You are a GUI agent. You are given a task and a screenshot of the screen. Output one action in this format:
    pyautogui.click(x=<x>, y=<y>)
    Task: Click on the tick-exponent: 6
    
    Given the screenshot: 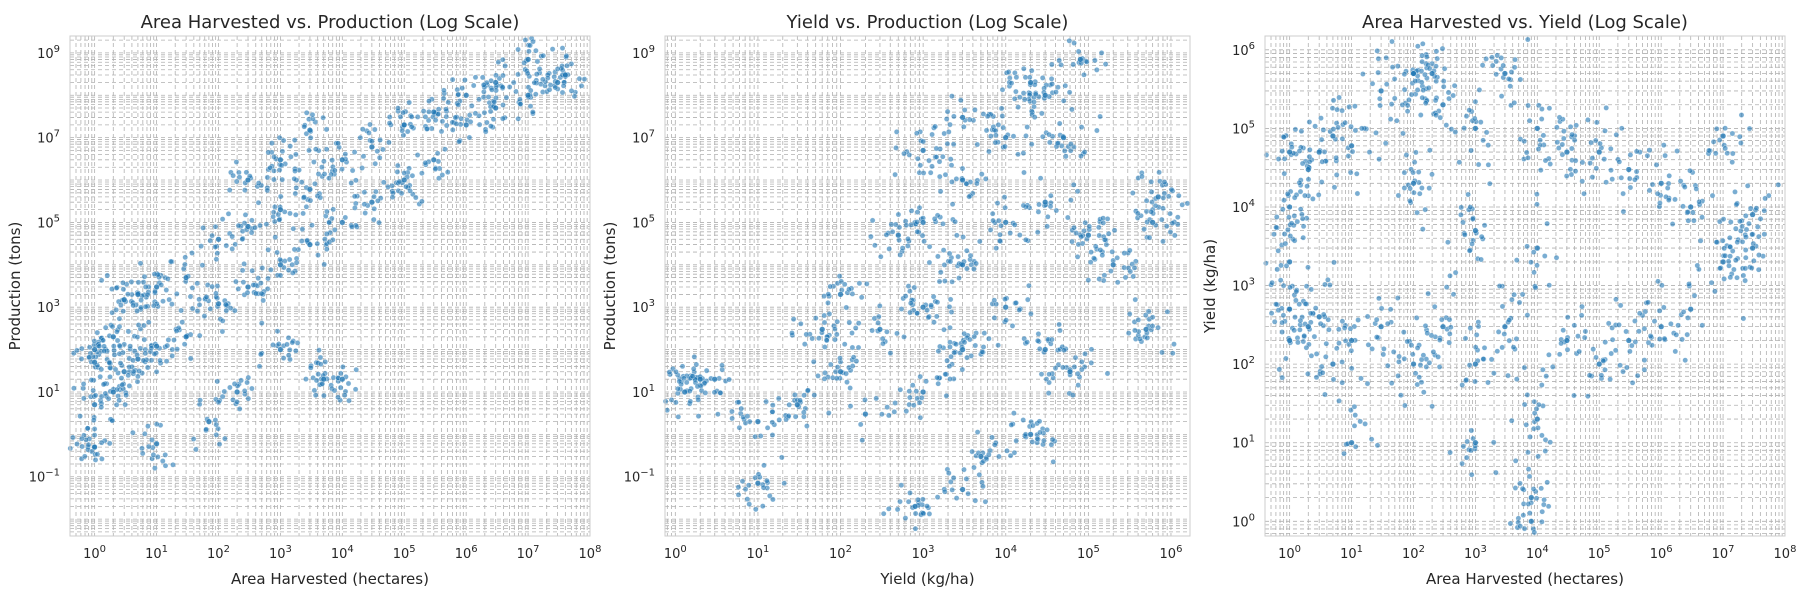 What is the action you would take?
    pyautogui.click(x=474, y=549)
    